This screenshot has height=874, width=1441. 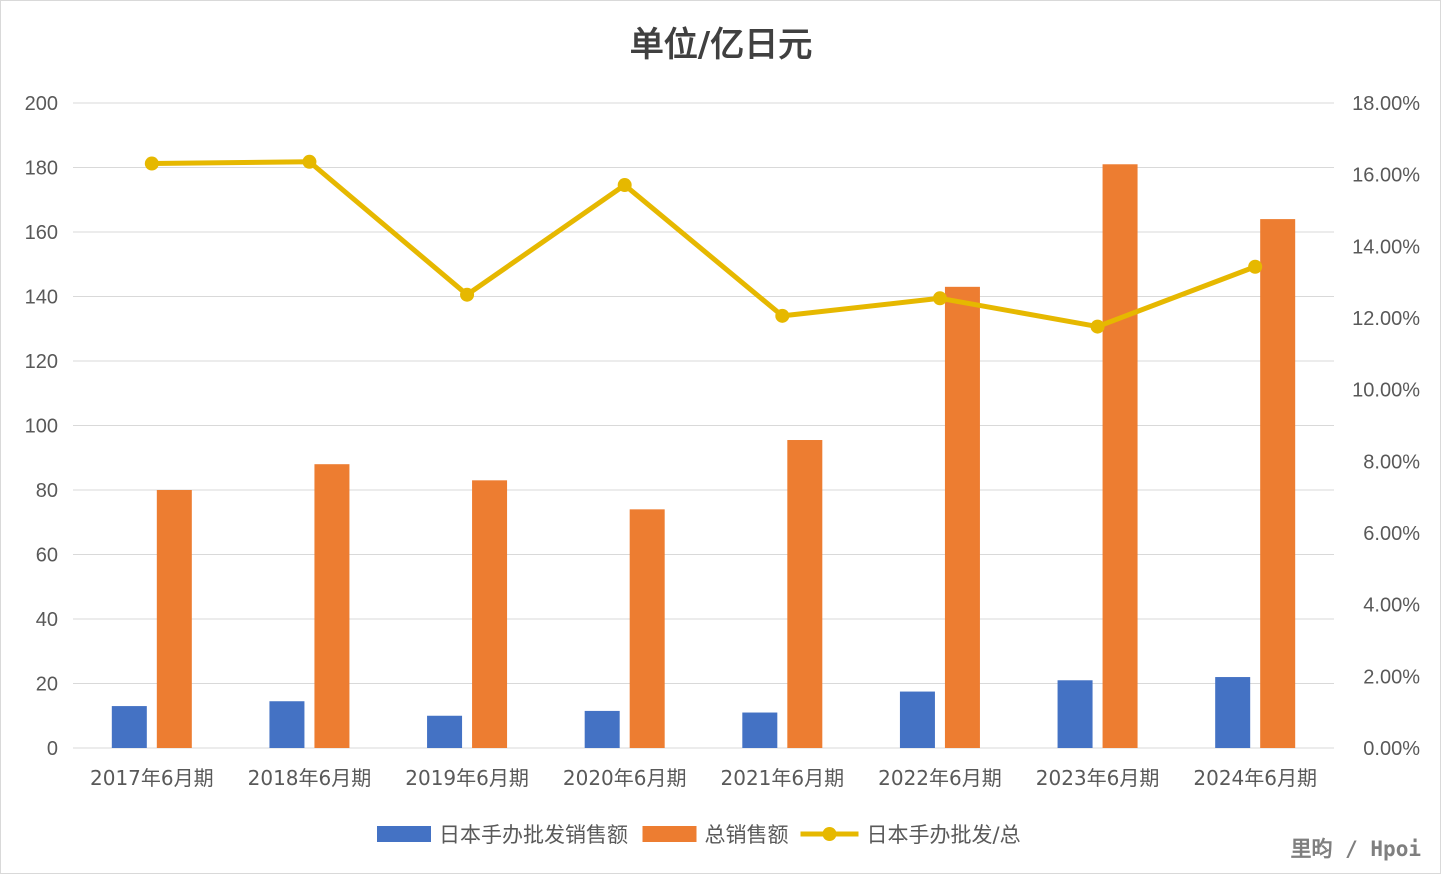 What do you see at coordinates (1391, 462) in the screenshot?
I see `right-axis-tick-label: 8.00%` at bounding box center [1391, 462].